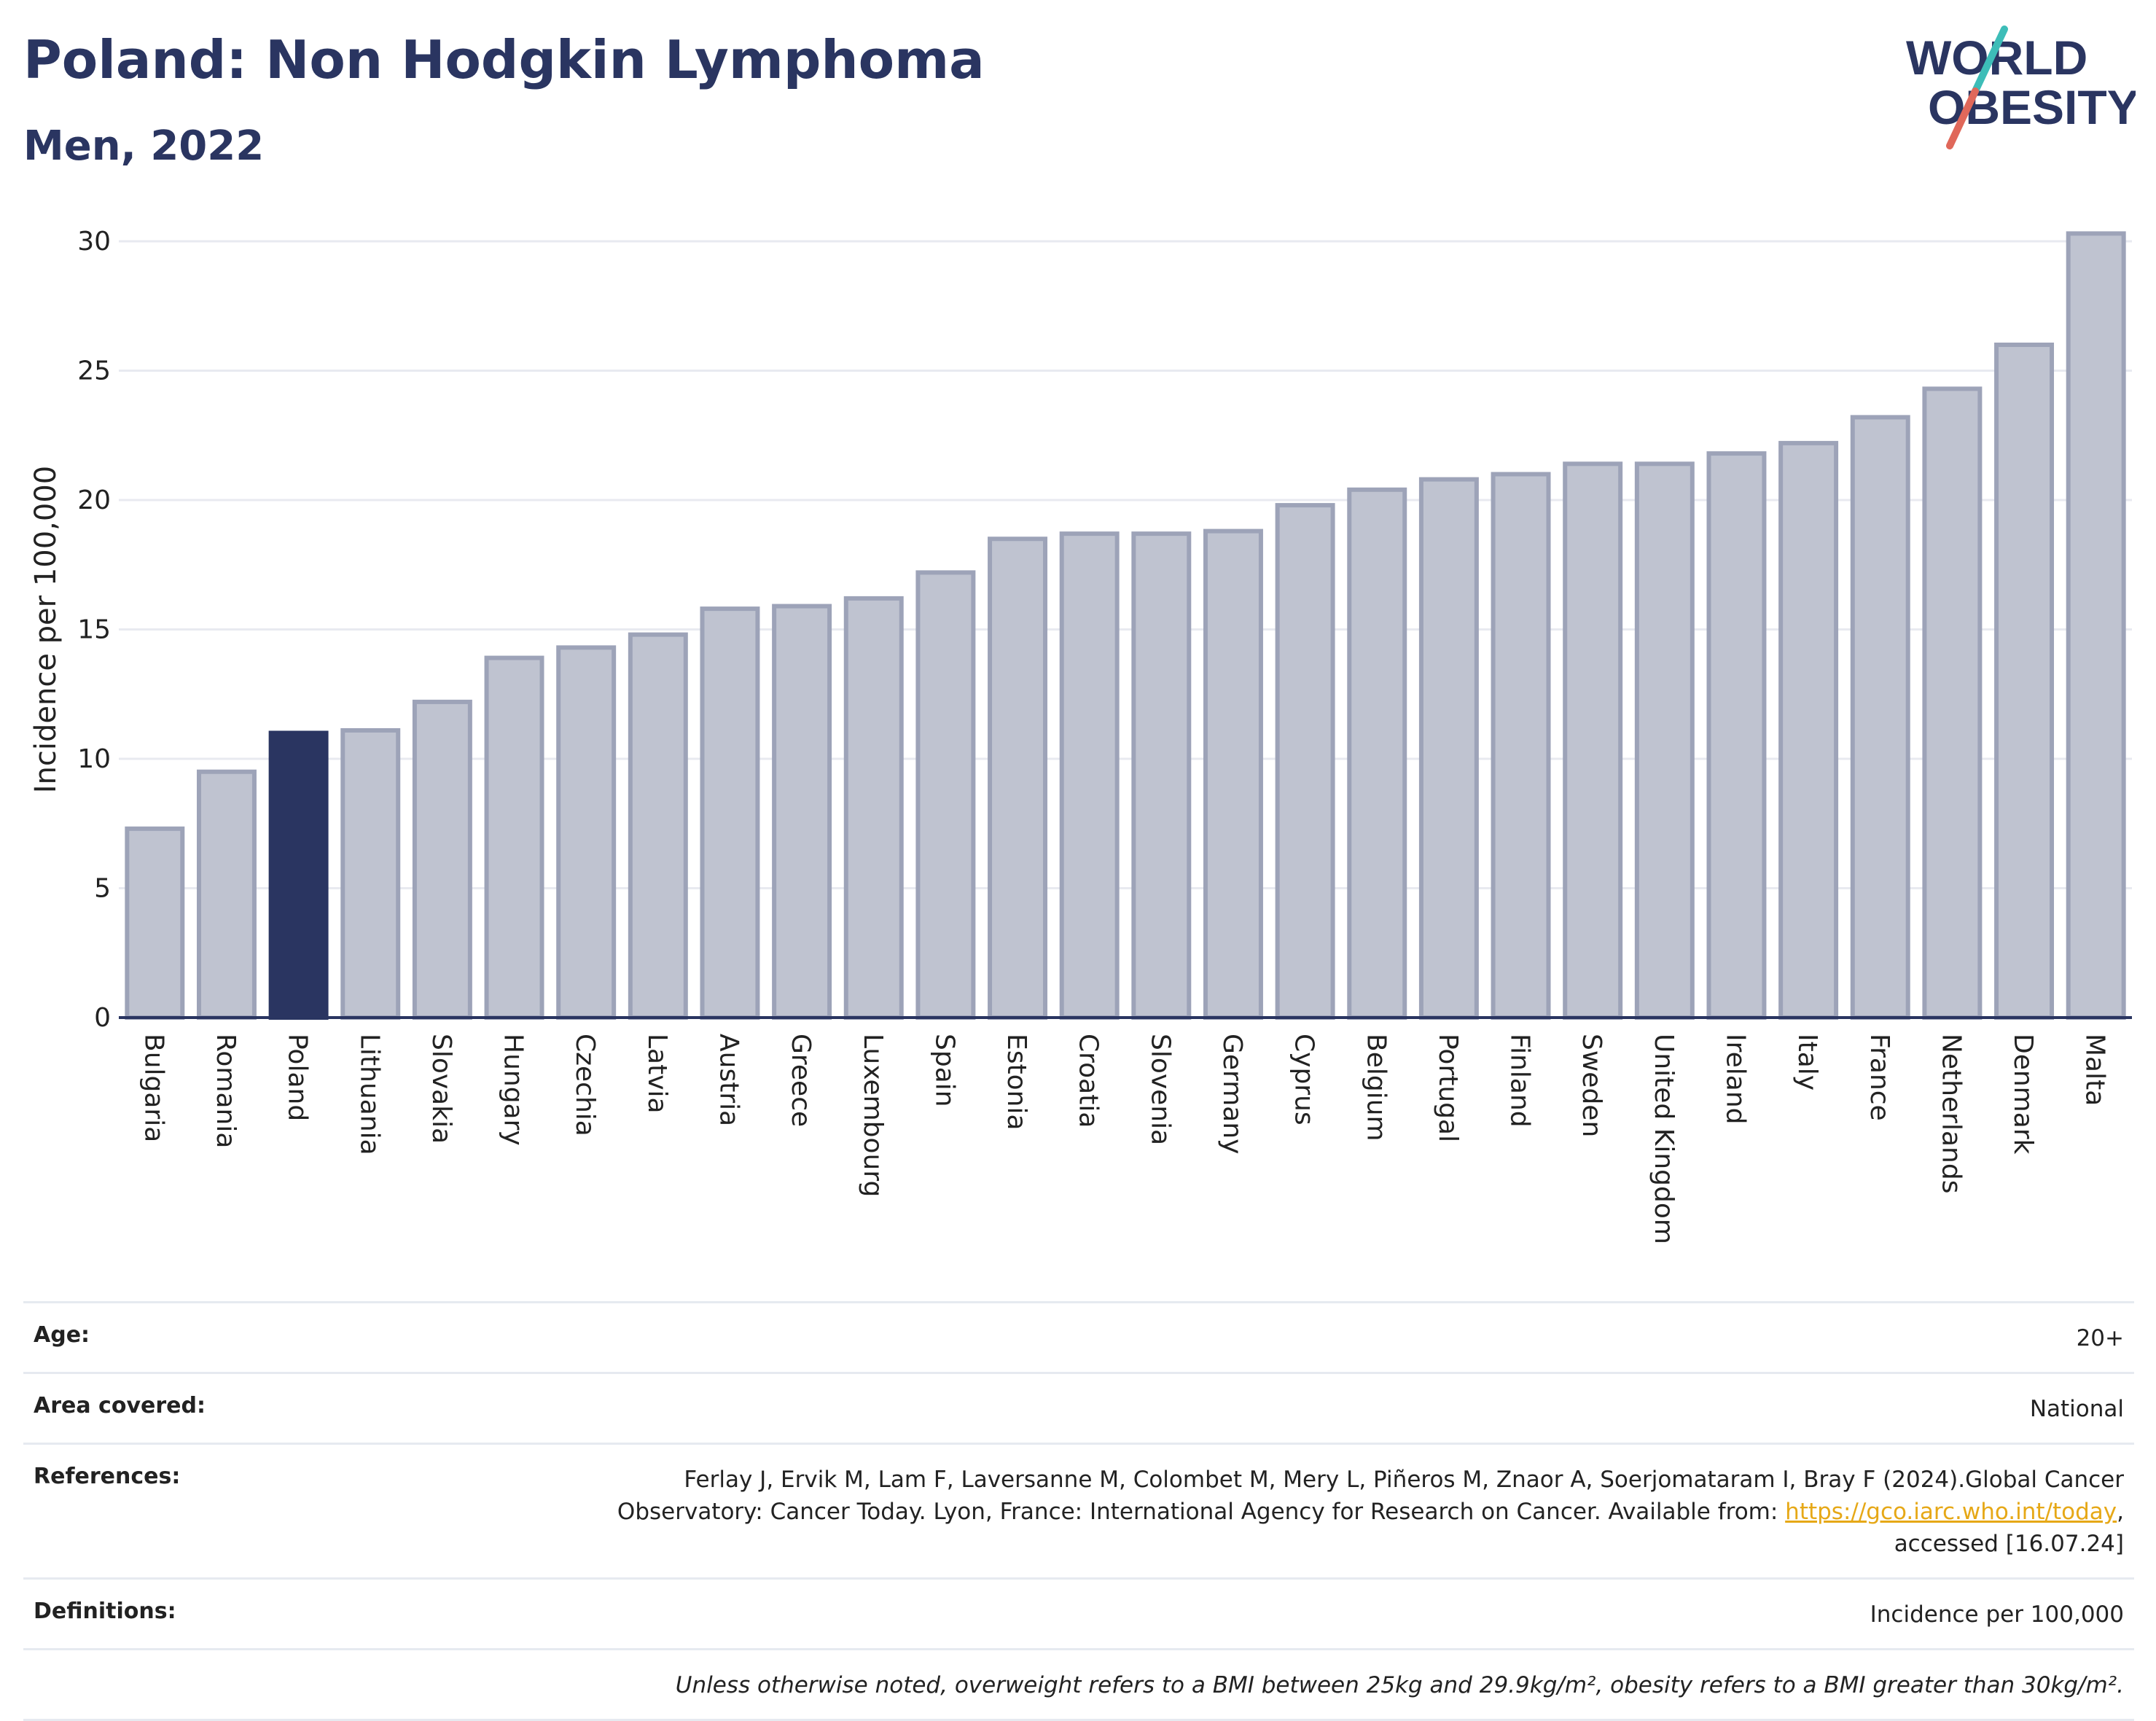 The height and width of the screenshot is (1721, 2156). Describe the element at coordinates (1079, 1613) in the screenshot. I see `meta-row-definitions: Definitions: Incidence per 100,000` at that location.